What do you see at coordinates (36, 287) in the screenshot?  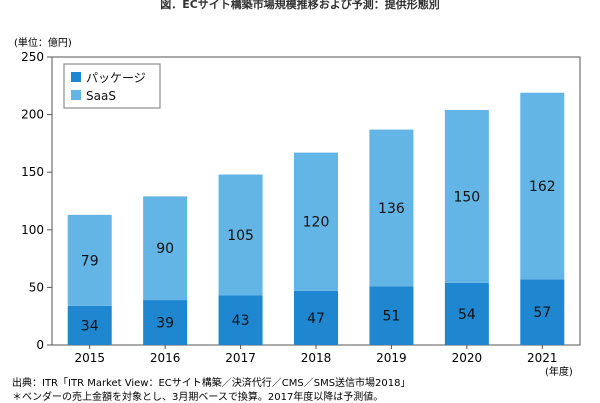 I see `y-tick-label: 50` at bounding box center [36, 287].